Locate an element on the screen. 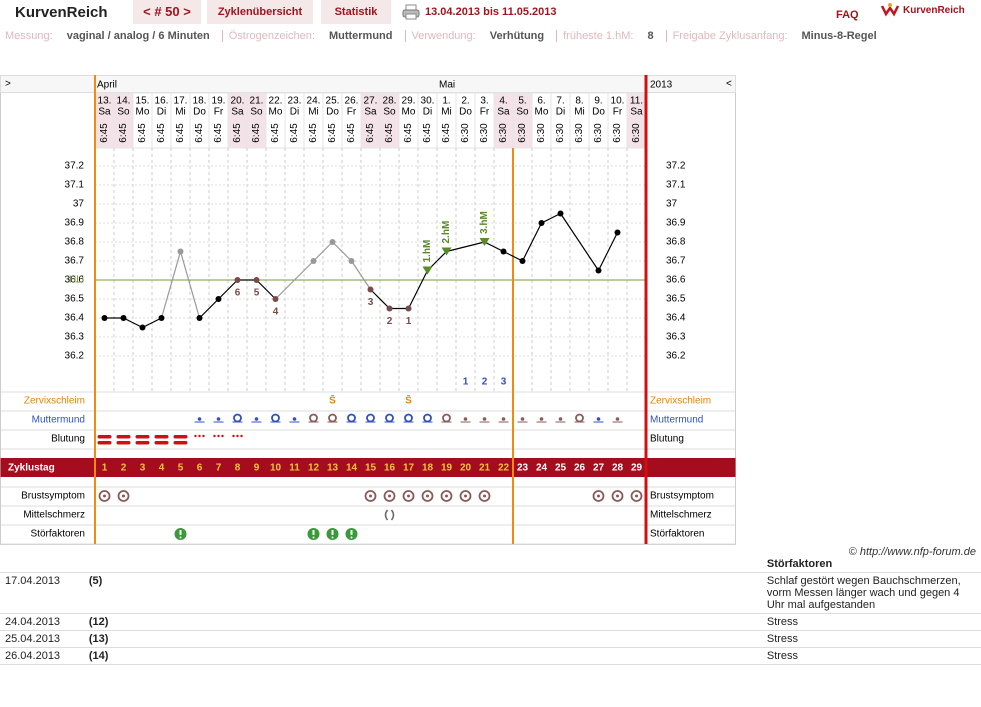 The height and width of the screenshot is (707, 981). brand: KurvenReich is located at coordinates (934, 10).